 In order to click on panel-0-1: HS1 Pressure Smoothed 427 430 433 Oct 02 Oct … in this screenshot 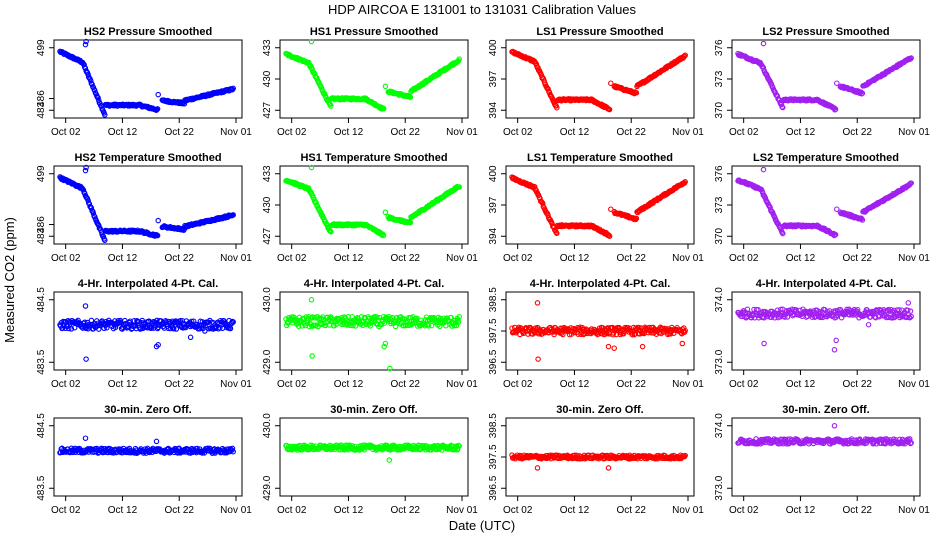, I will do `click(370, 82)`.